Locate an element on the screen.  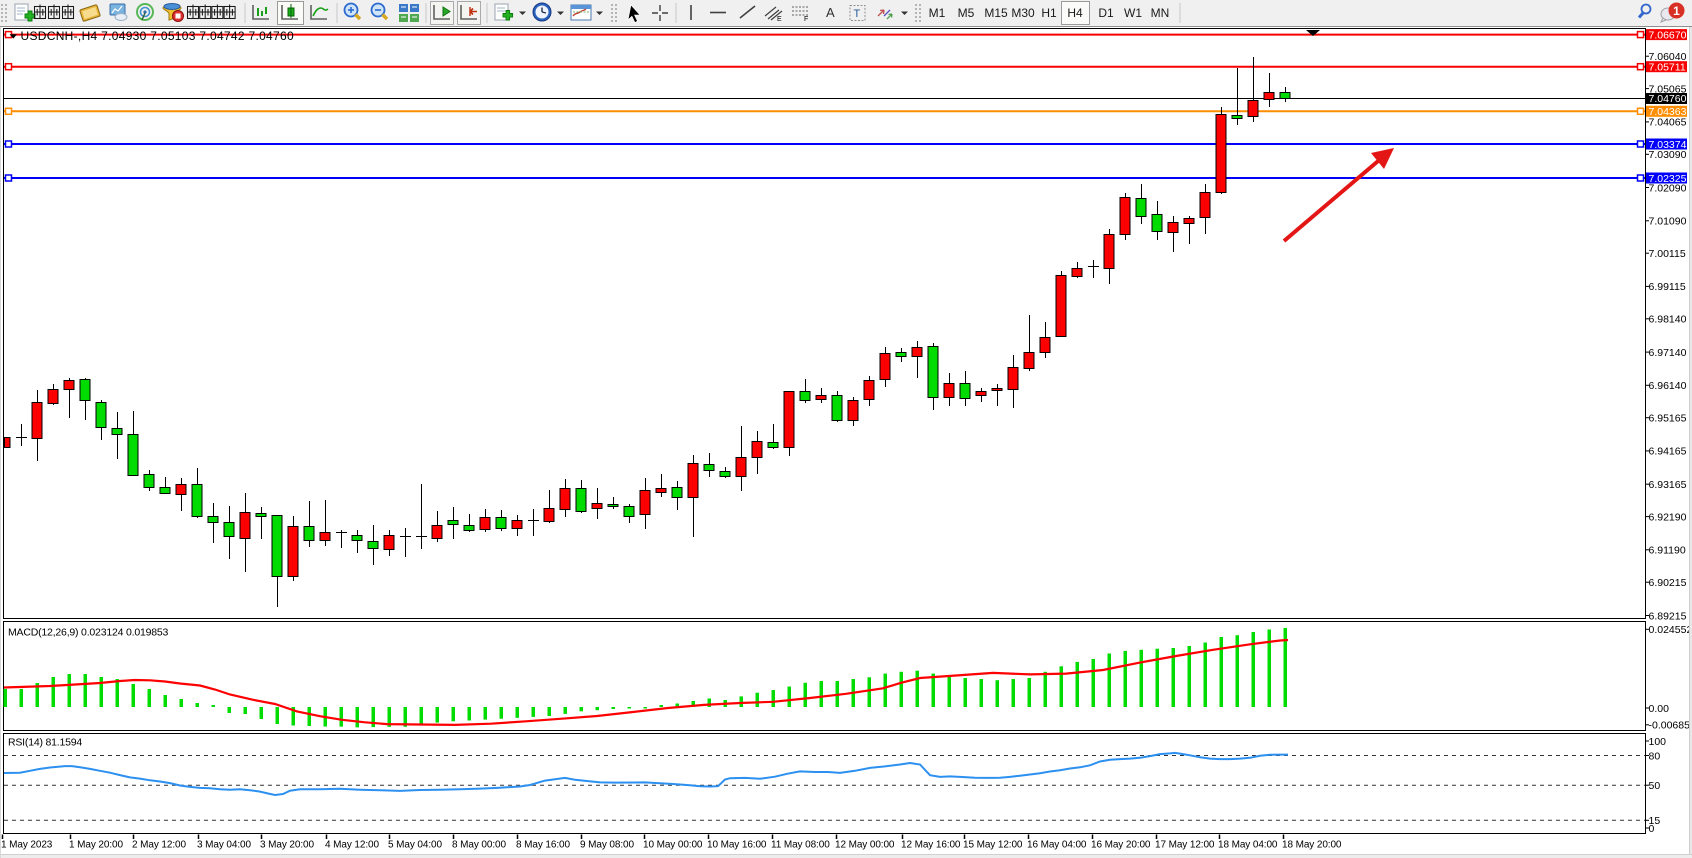
svg-text: 17 May 12:00 is located at coordinates (1185, 845).